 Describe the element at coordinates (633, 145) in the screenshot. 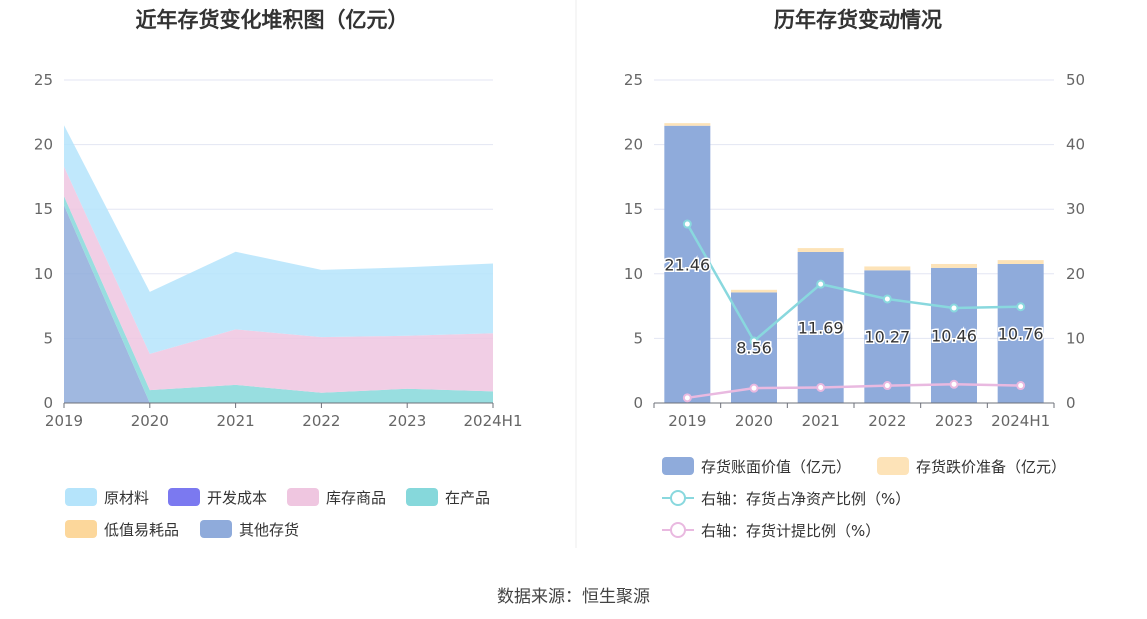

I see `right-left-y-tick-label: 20` at that location.